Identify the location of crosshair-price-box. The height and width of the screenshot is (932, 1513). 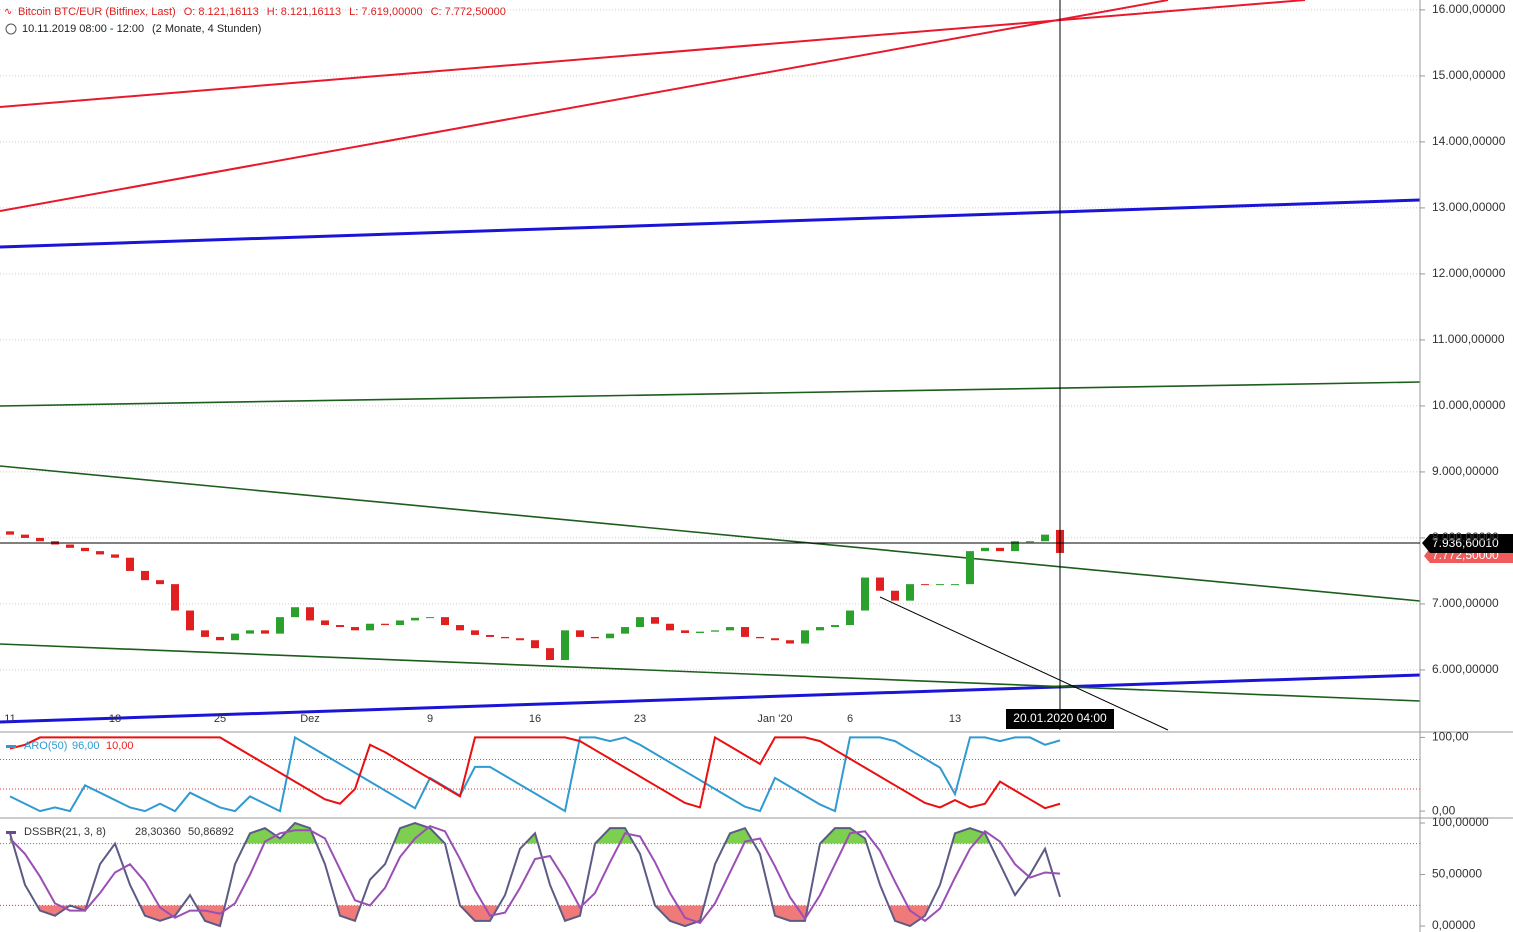
(1467, 543).